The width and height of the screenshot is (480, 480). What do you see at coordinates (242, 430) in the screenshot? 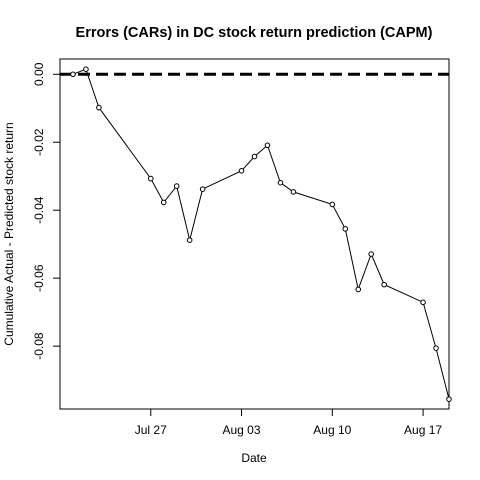
I see `x-tick-label: Aug 03` at bounding box center [242, 430].